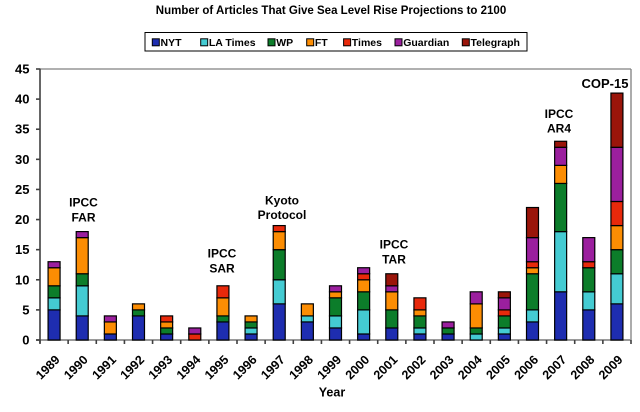  What do you see at coordinates (321, 43) in the screenshot?
I see `svg-text: FT` at bounding box center [321, 43].